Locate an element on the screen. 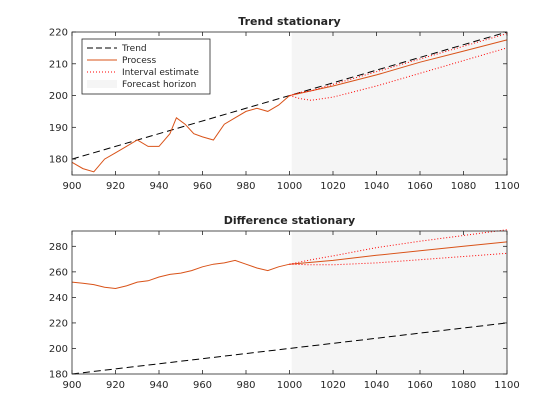  plot-title: Difference stationary is located at coordinates (289, 220).